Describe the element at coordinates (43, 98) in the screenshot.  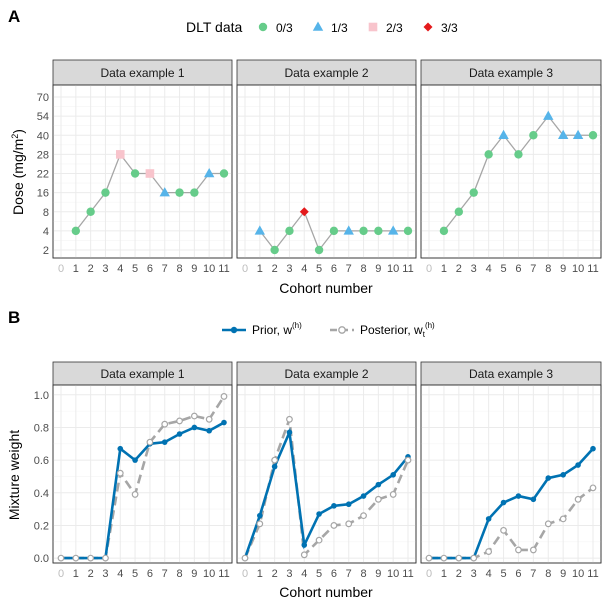
I see `y-tick-label: 70` at that location.